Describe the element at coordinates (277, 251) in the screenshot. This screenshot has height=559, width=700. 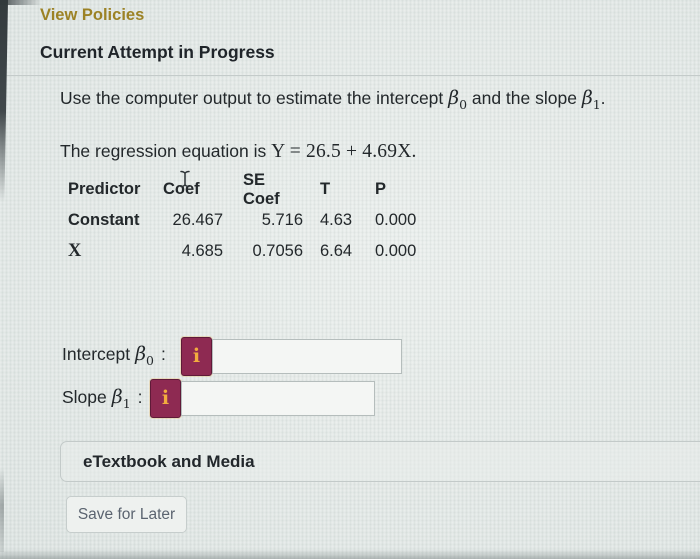
I see `table-cell-se-coef: 0.7056` at that location.